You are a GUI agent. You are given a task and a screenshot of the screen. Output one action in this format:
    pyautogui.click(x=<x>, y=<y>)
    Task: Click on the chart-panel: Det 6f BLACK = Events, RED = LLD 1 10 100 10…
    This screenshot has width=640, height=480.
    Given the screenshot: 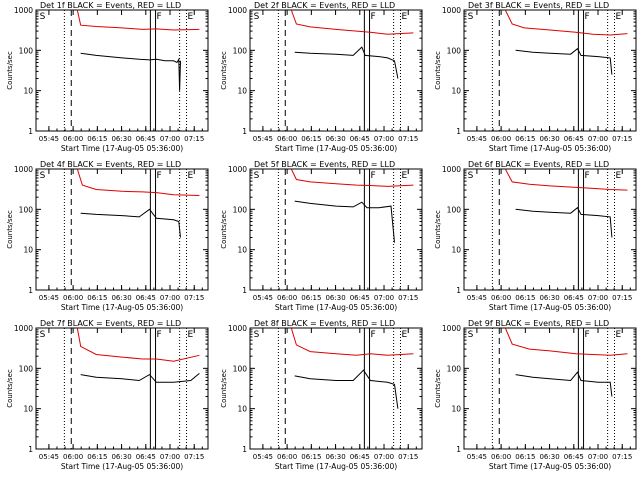 What is the action you would take?
    pyautogui.click(x=535, y=236)
    